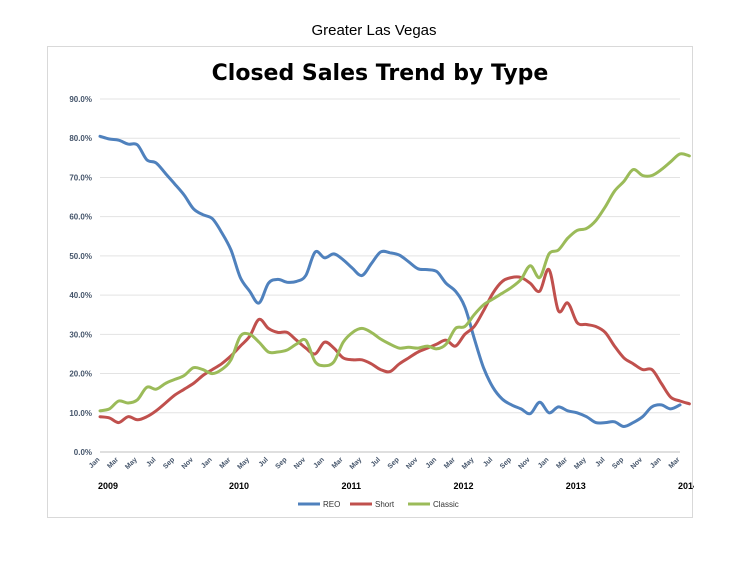  I want to click on year-label: 2012, so click(463, 486).